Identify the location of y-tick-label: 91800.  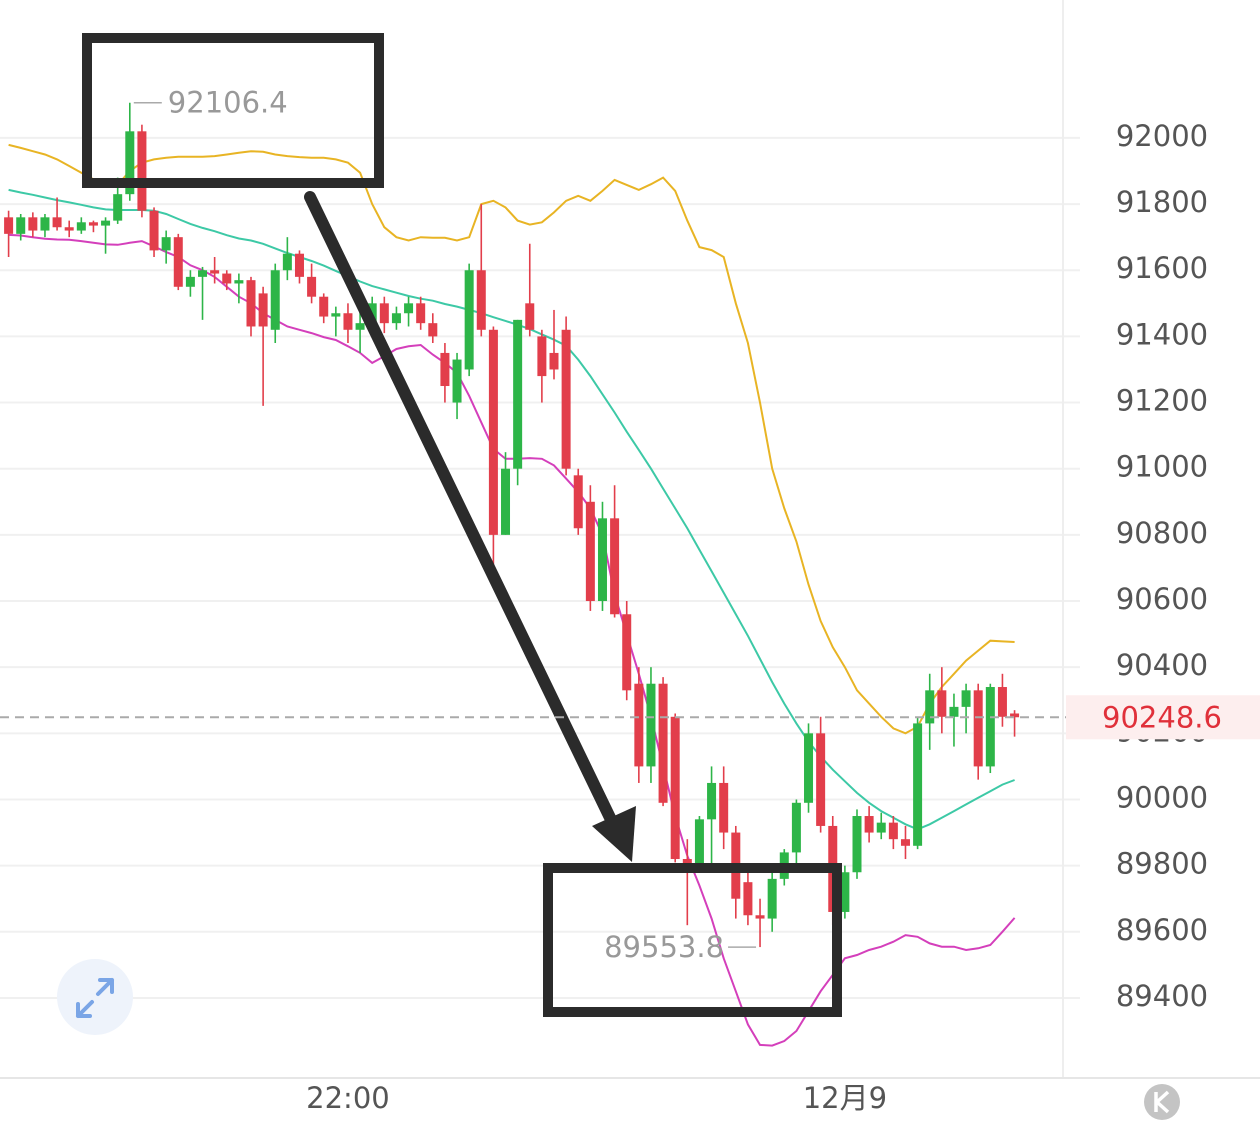
(1162, 202).